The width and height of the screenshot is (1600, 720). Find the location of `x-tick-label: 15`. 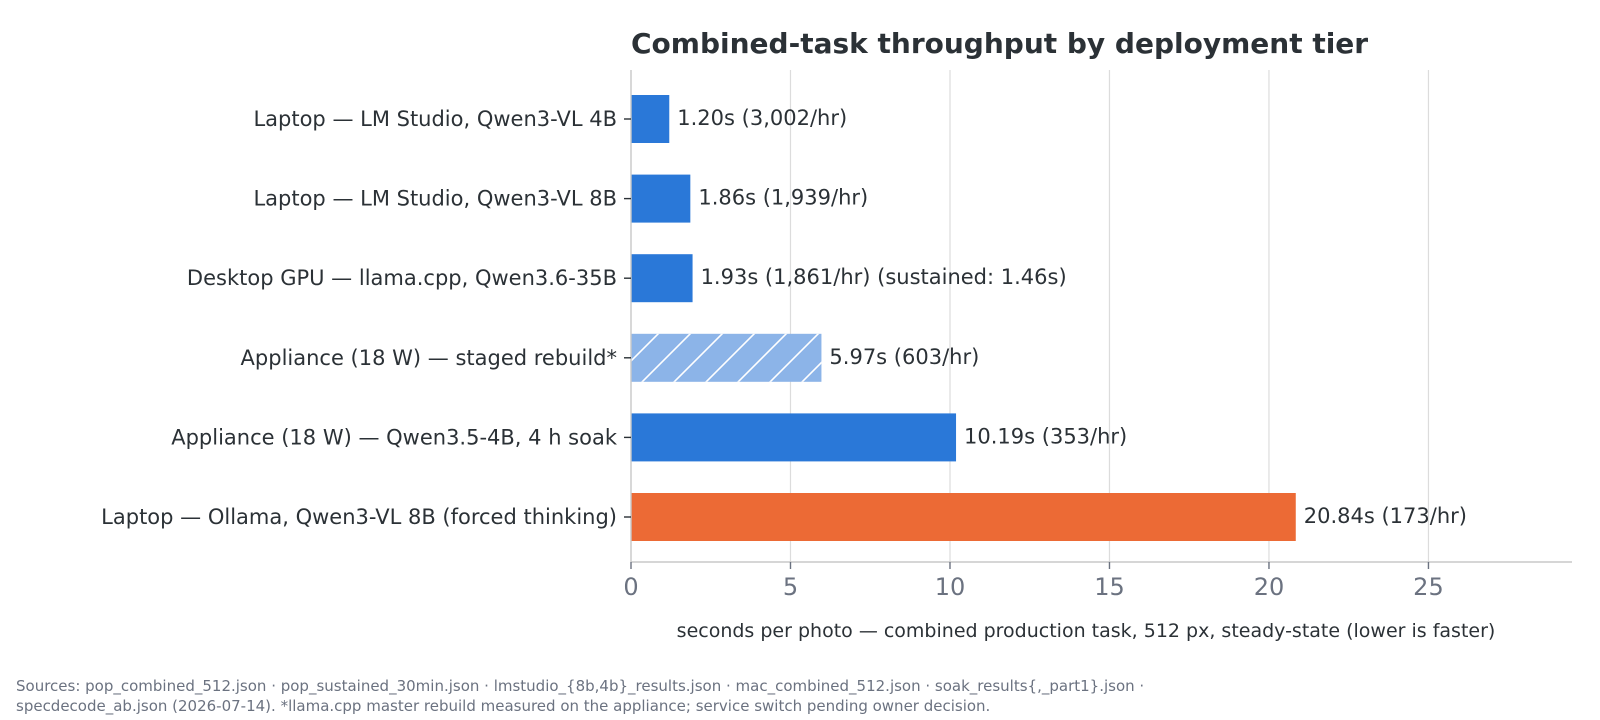

x-tick-label: 15 is located at coordinates (1109, 587).